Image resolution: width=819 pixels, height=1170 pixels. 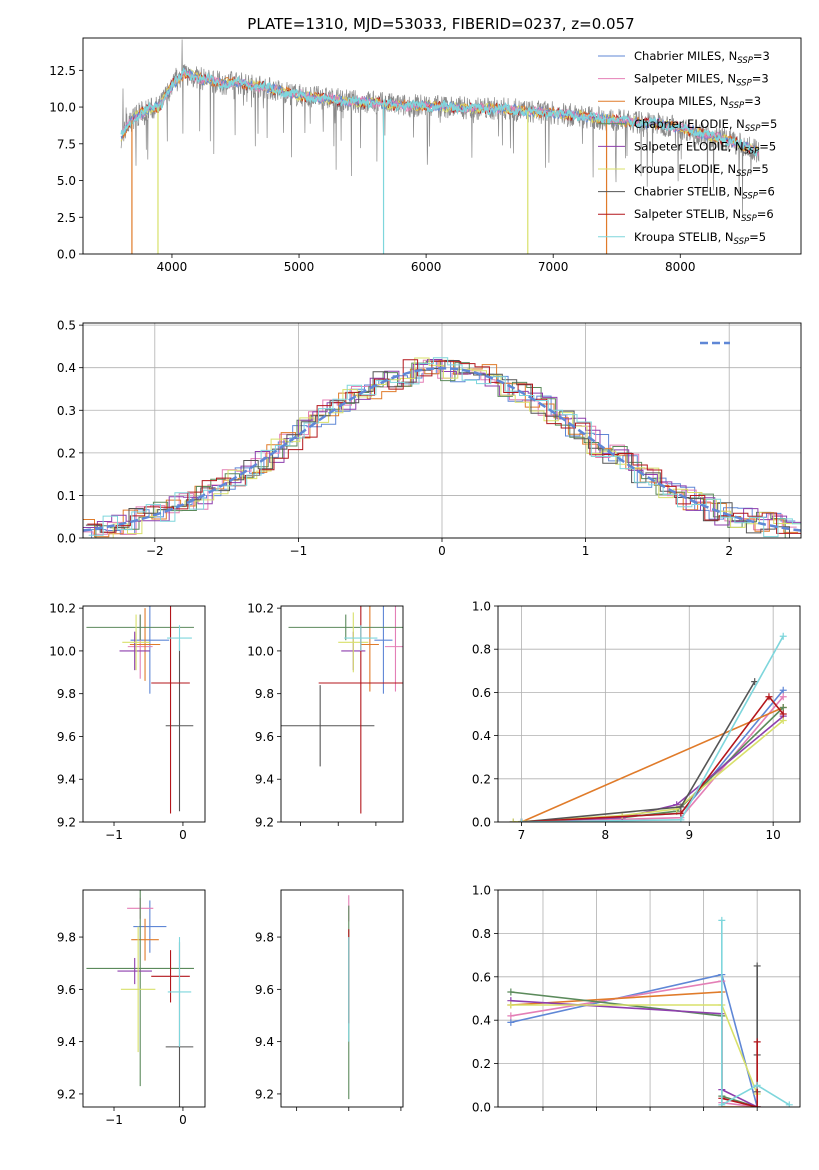 I want to click on y-tick-label: 0.3, so click(x=66, y=411).